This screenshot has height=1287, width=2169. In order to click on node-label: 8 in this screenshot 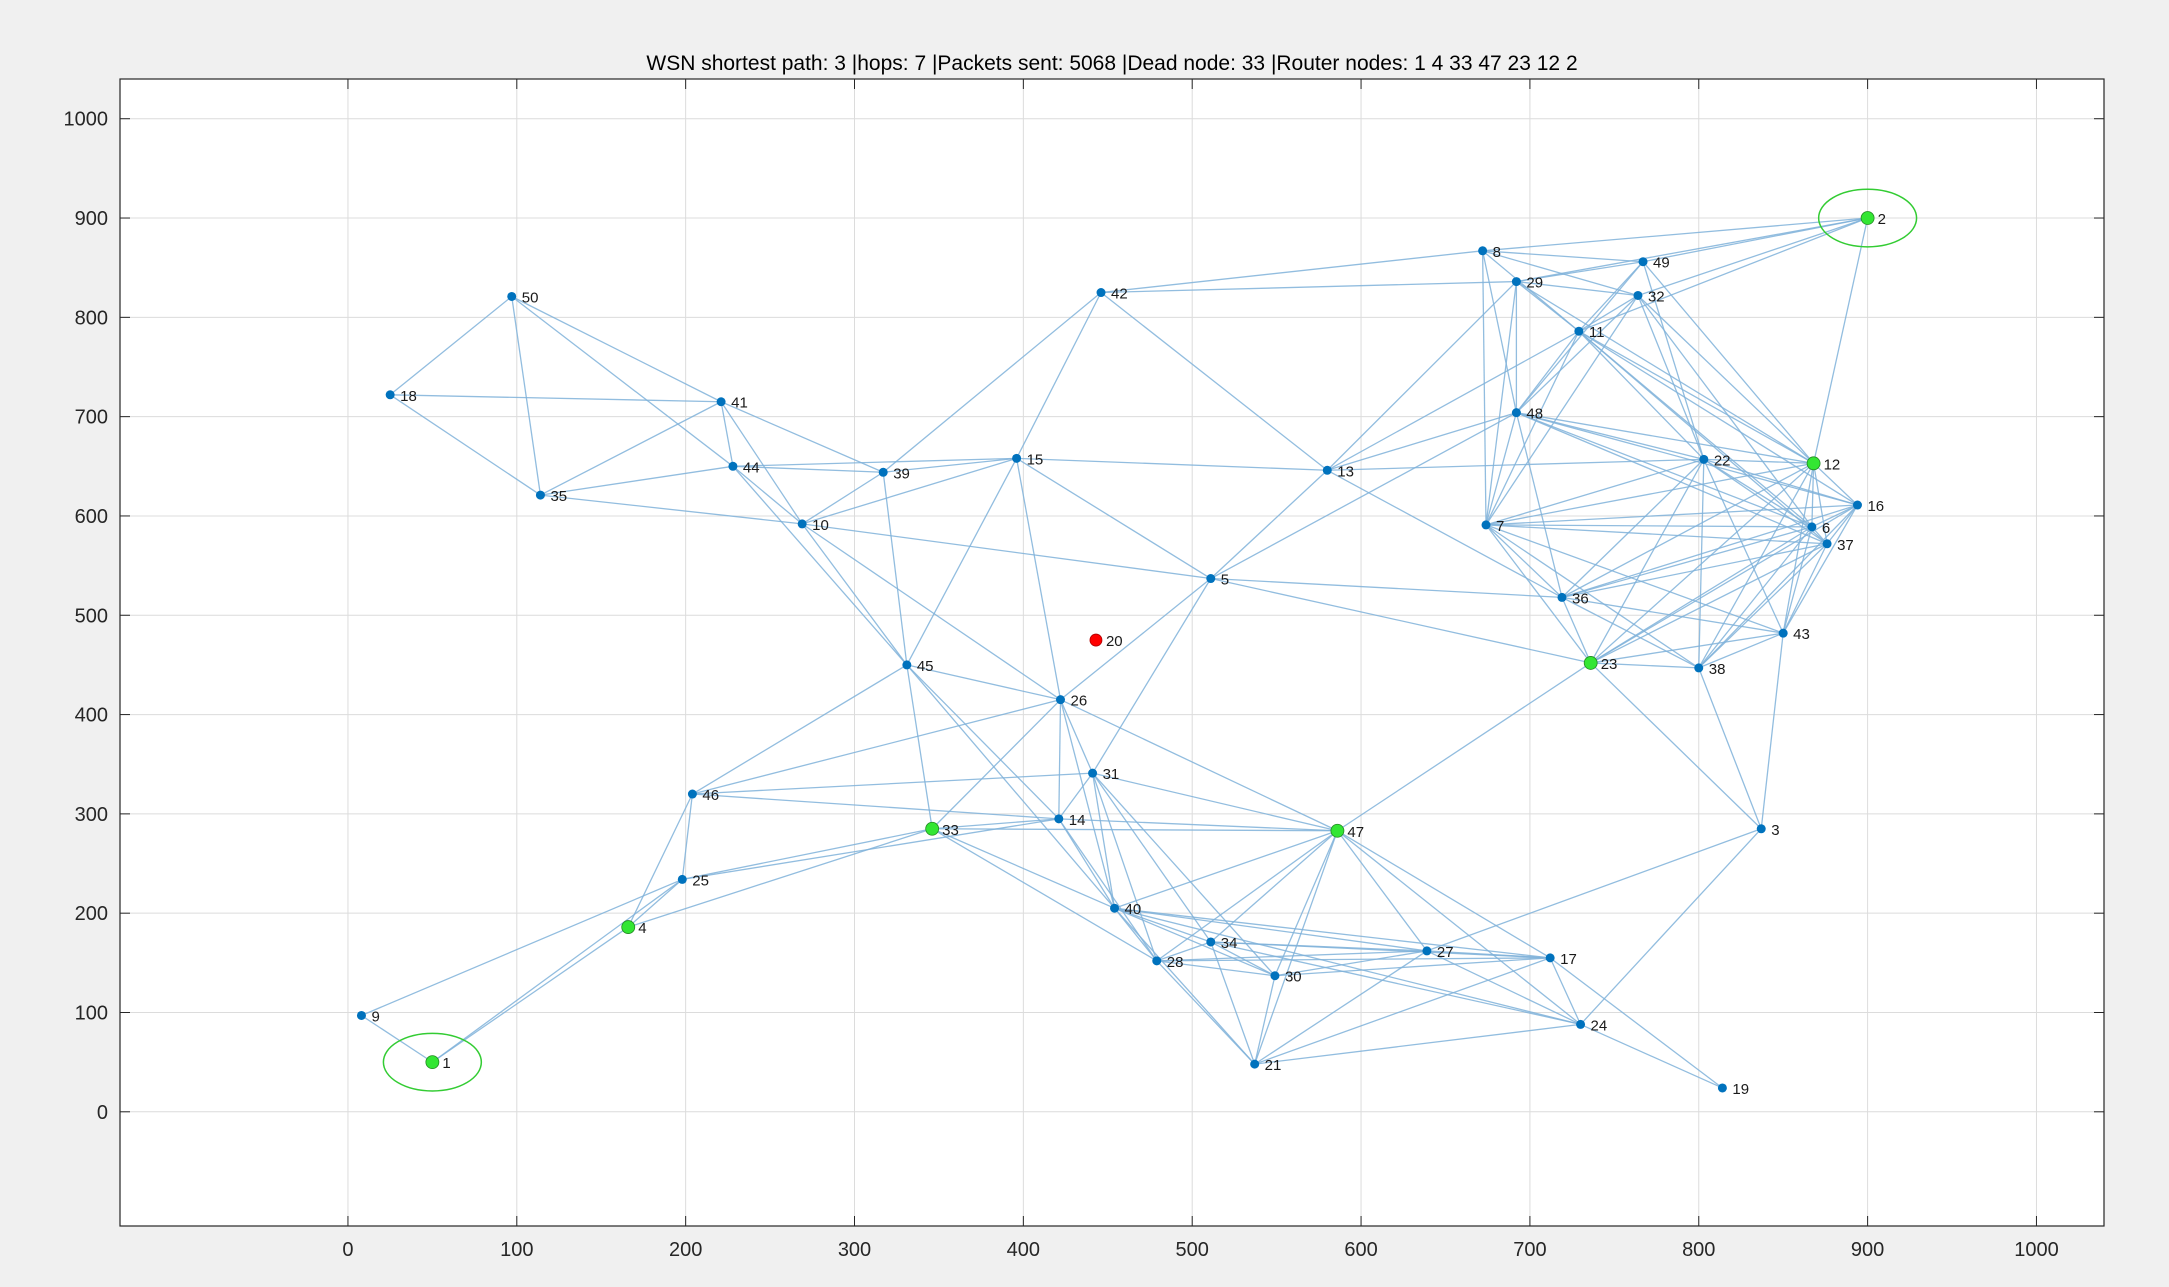, I will do `click(1497, 252)`.